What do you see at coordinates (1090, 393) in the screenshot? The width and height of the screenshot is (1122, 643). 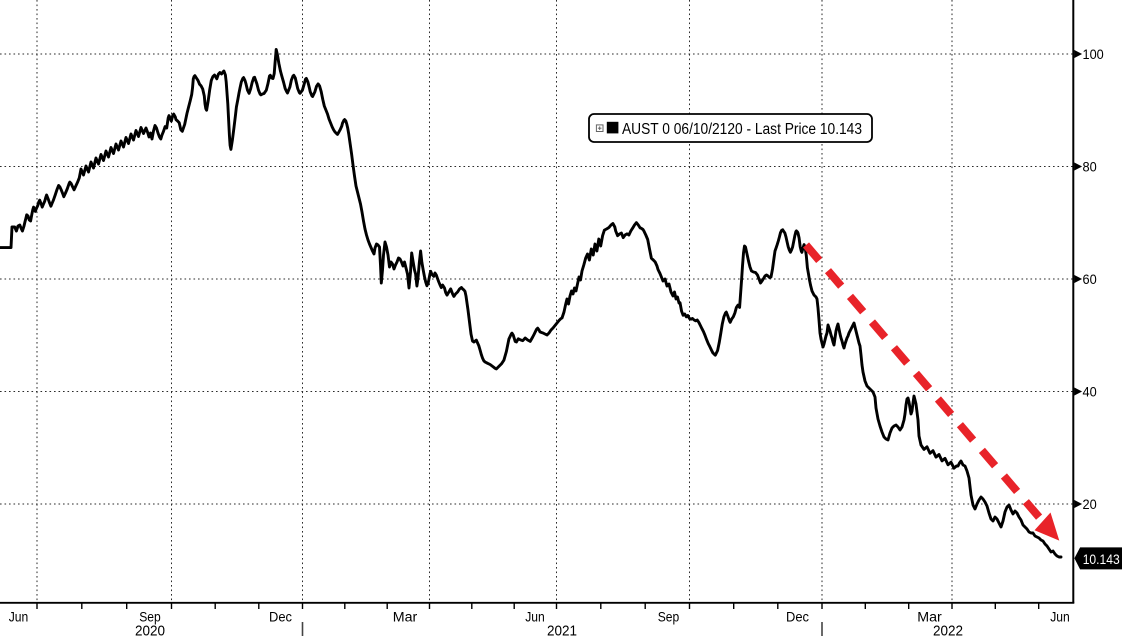 I see `svg-text: 40` at bounding box center [1090, 393].